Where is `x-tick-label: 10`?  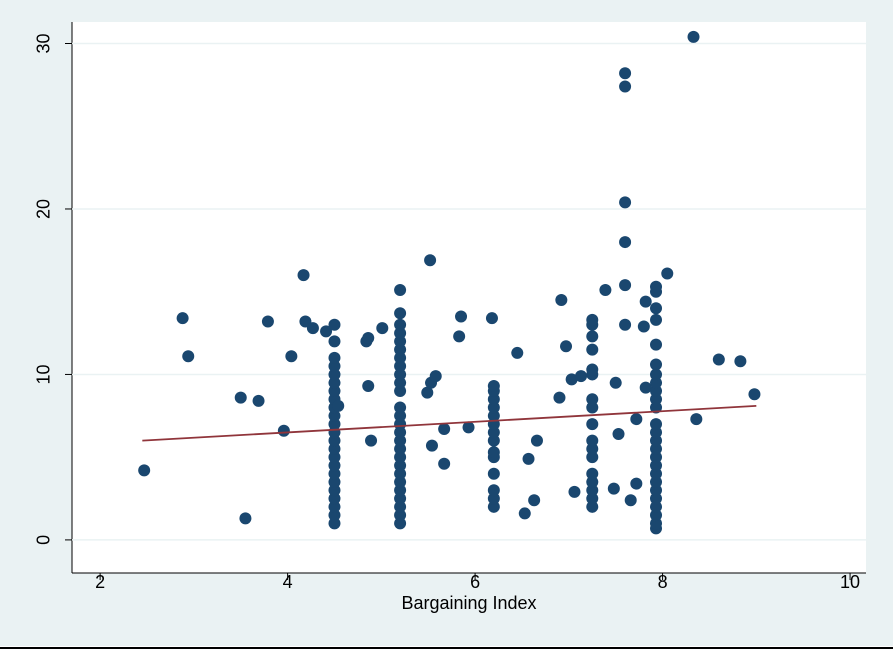 x-tick-label: 10 is located at coordinates (850, 582).